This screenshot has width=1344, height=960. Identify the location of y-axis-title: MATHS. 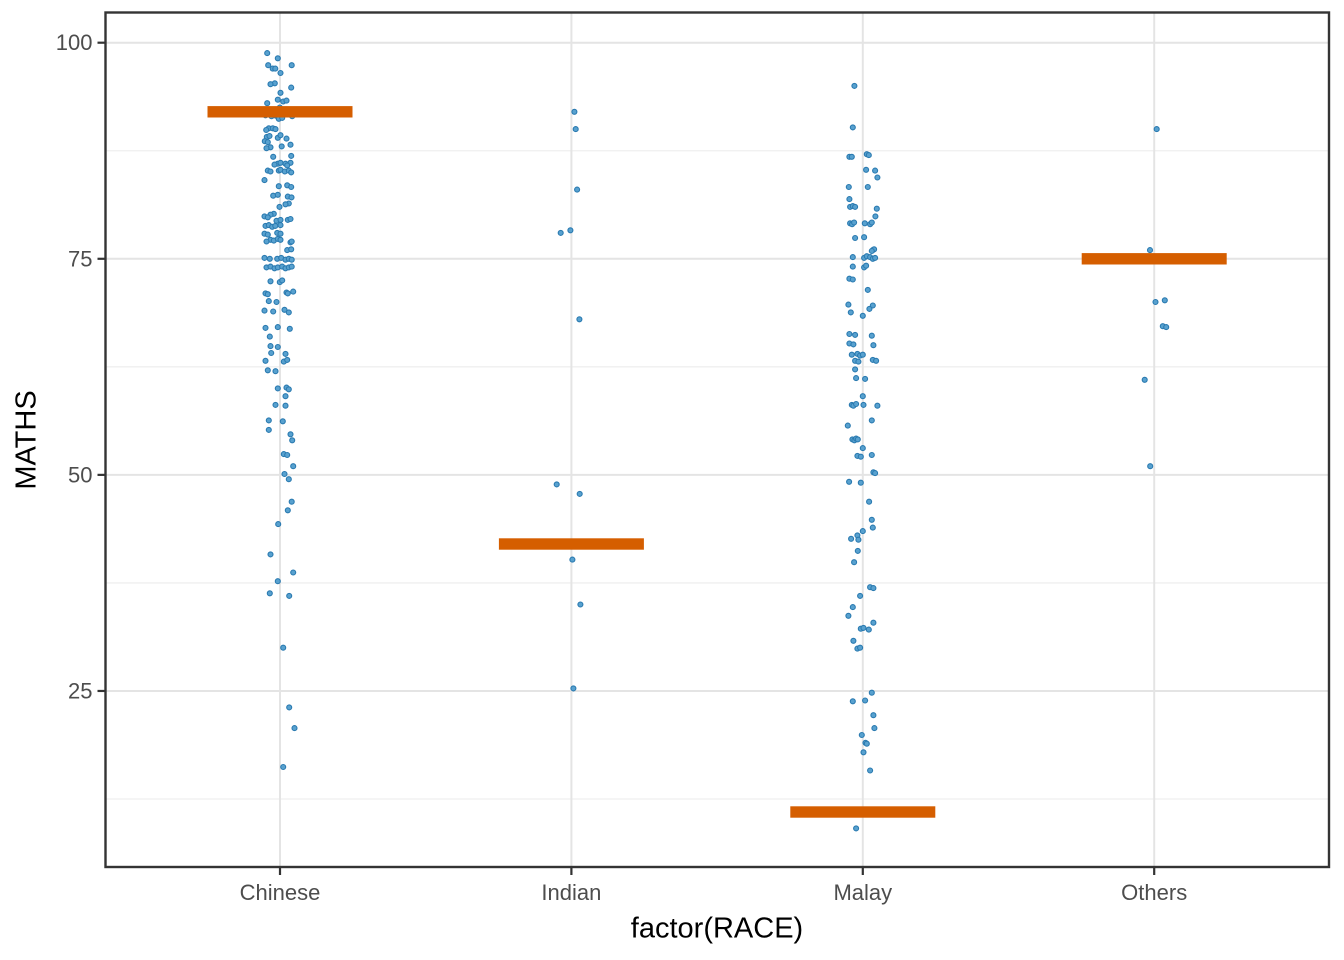
(26, 440).